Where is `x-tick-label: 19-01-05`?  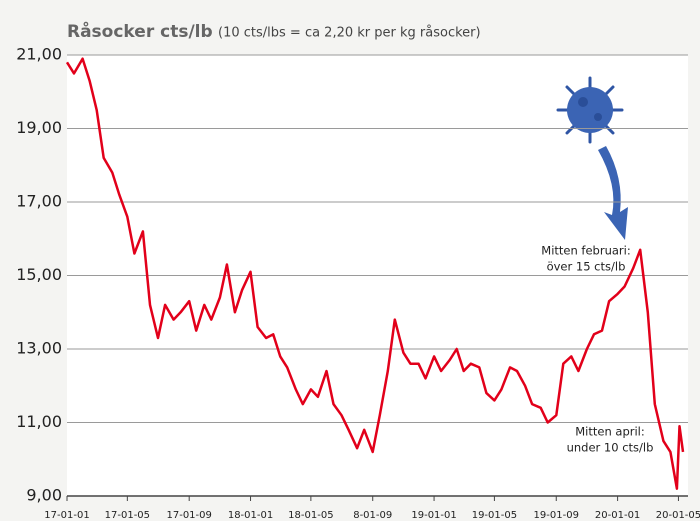 x-tick-label: 19-01-05 is located at coordinates (494, 515).